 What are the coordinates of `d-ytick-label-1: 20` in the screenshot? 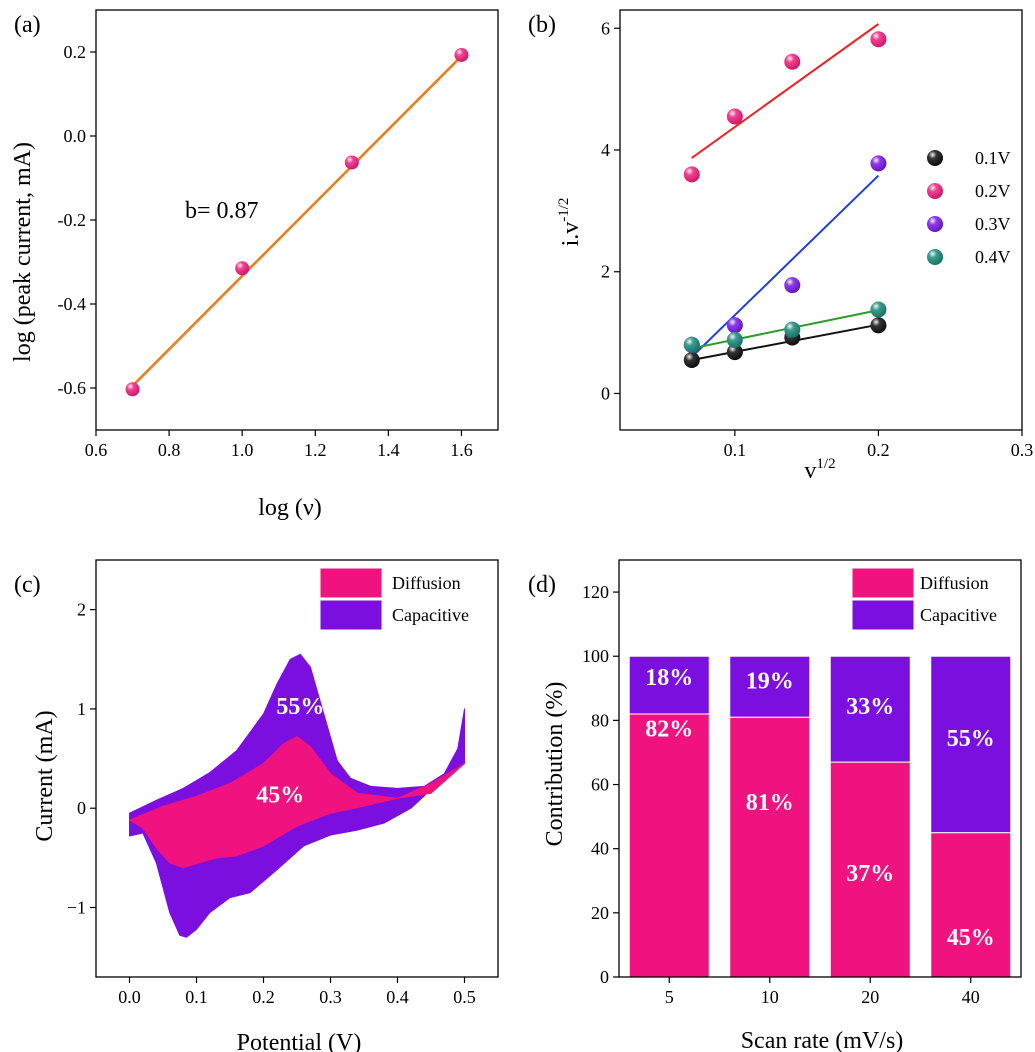 It's located at (600, 913).